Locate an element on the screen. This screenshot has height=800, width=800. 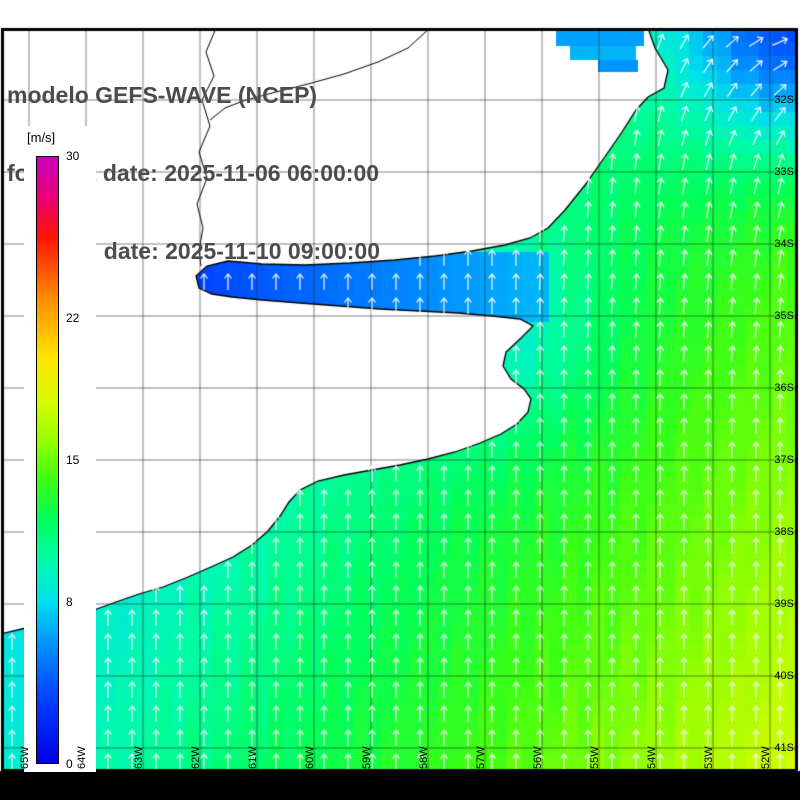
lat-label: 40S is located at coordinates (784, 676).